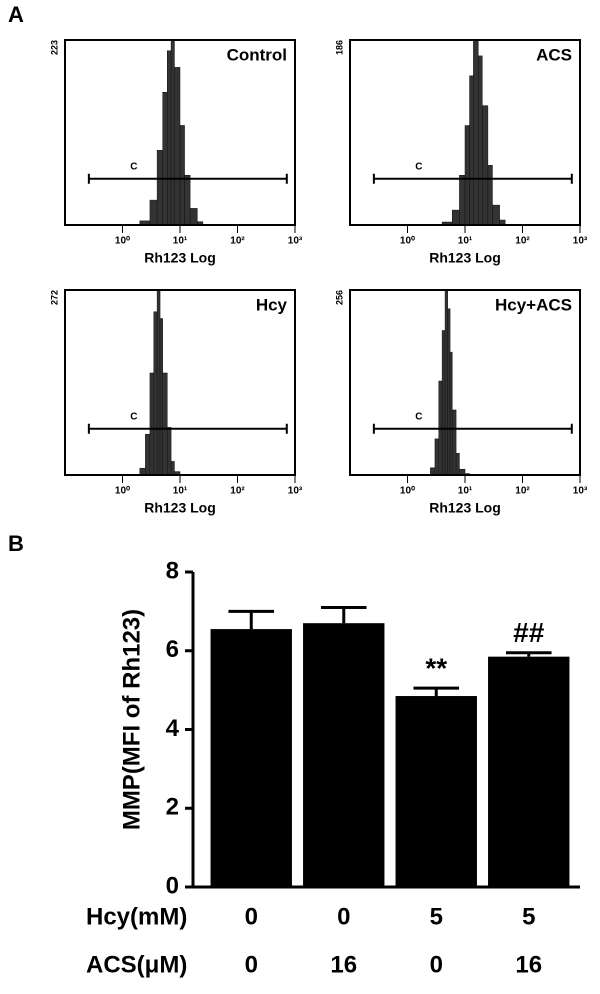  What do you see at coordinates (173, 728) in the screenshot?
I see `y-tick-label: 4` at bounding box center [173, 728].